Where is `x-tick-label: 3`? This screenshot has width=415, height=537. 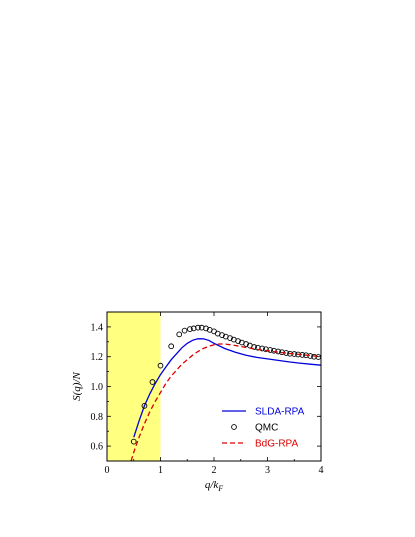 x-tick-label: 3 is located at coordinates (267, 470).